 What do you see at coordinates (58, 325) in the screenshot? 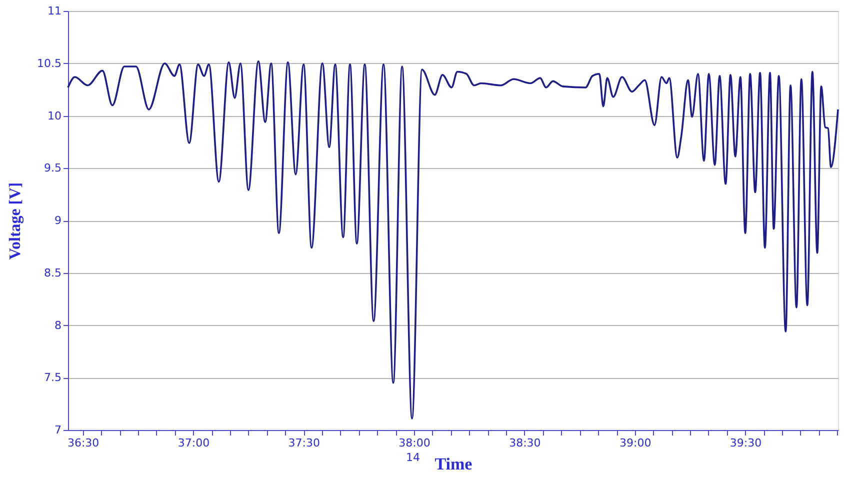
I see `y-tick-label: 8` at bounding box center [58, 325].